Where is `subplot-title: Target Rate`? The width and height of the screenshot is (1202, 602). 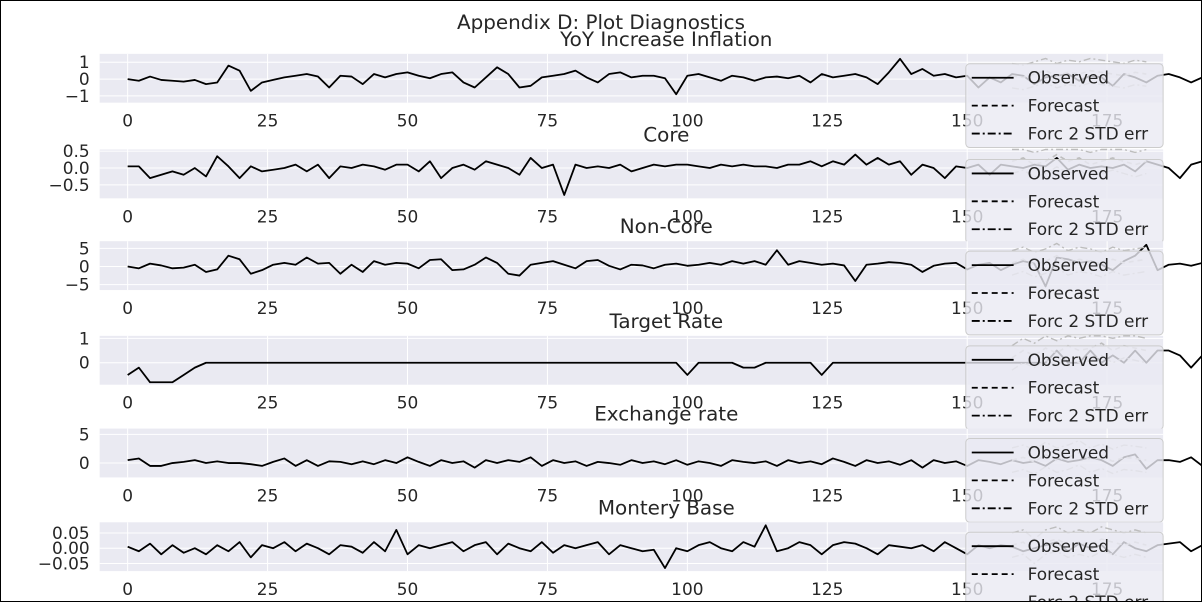
subplot-title: Target Rate is located at coordinates (665, 321).